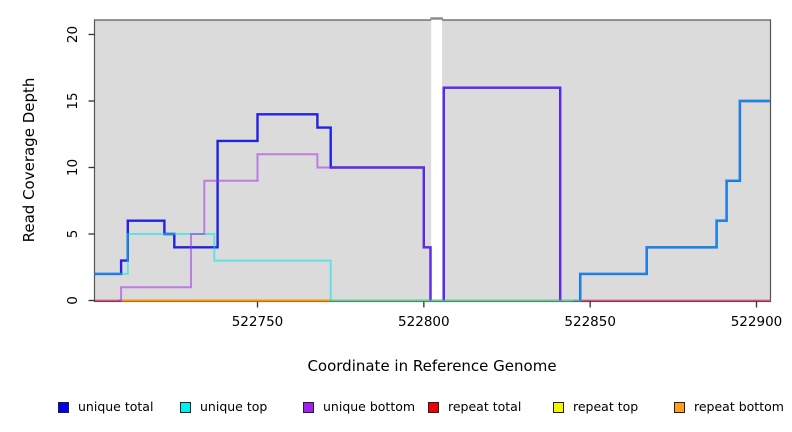 The image size is (792, 432). What do you see at coordinates (606, 406) in the screenshot?
I see `legend-label: repeat top` at bounding box center [606, 406].